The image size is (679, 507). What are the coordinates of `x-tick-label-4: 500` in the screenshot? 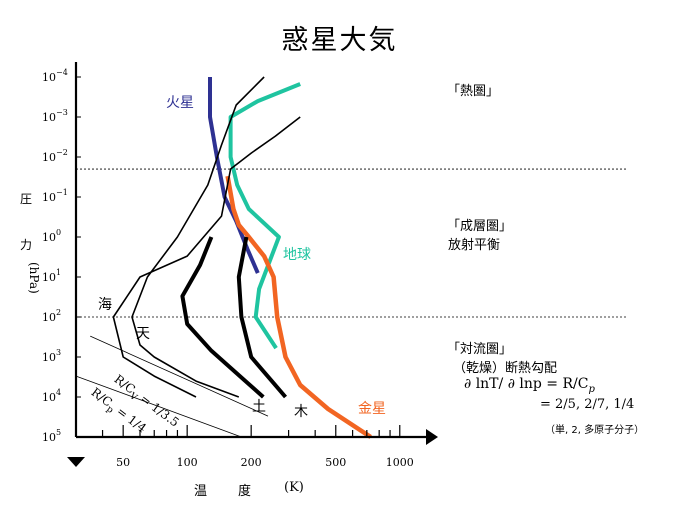 It's located at (335, 462).